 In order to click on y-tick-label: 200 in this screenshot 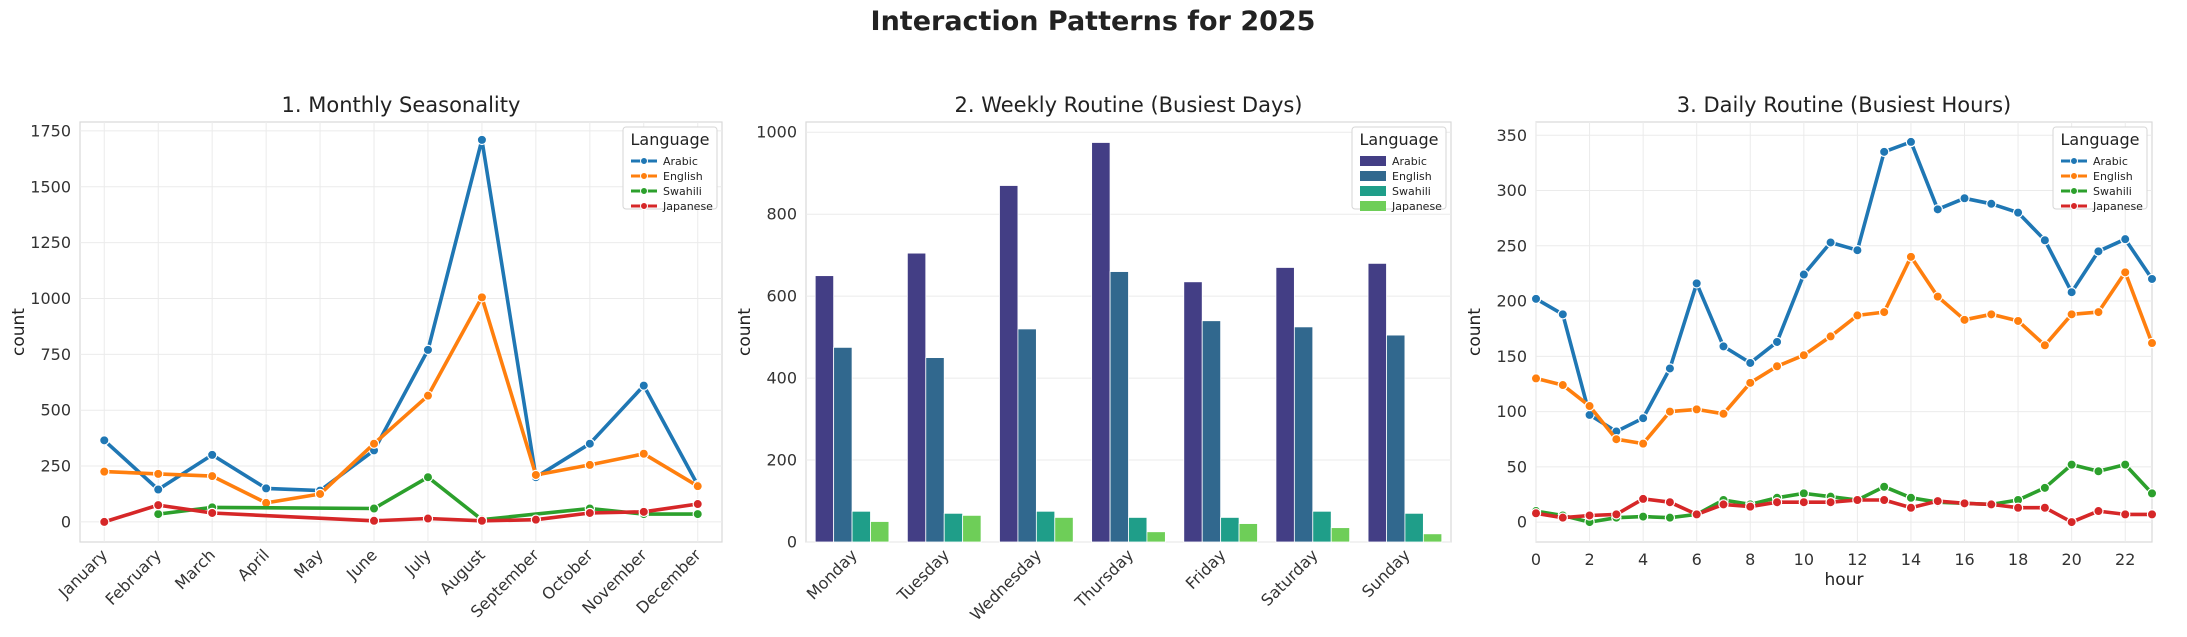, I will do `click(1511, 301)`.